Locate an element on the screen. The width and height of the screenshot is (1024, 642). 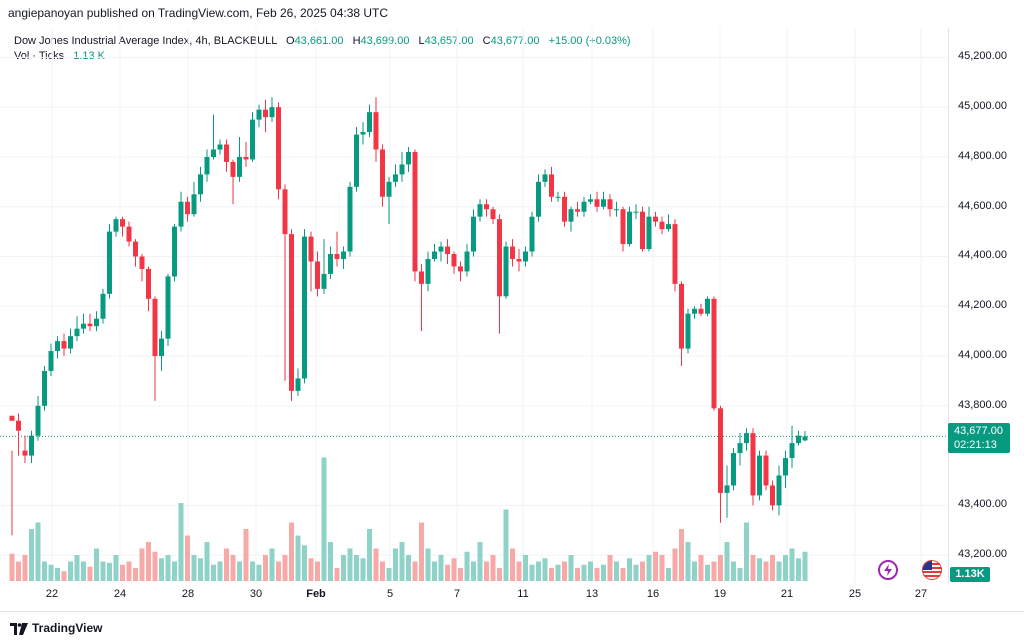
price-scale is located at coordinates (986, 305).